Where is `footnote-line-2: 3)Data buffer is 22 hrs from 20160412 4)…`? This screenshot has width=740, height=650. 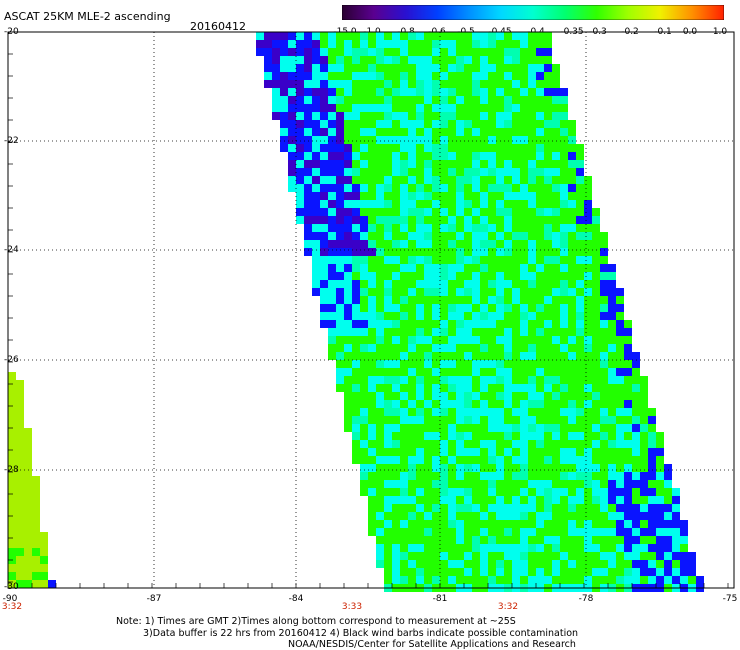
footnote-line-2: 3)Data buffer is 22 hrs from 20160412 4)… is located at coordinates (361, 633).